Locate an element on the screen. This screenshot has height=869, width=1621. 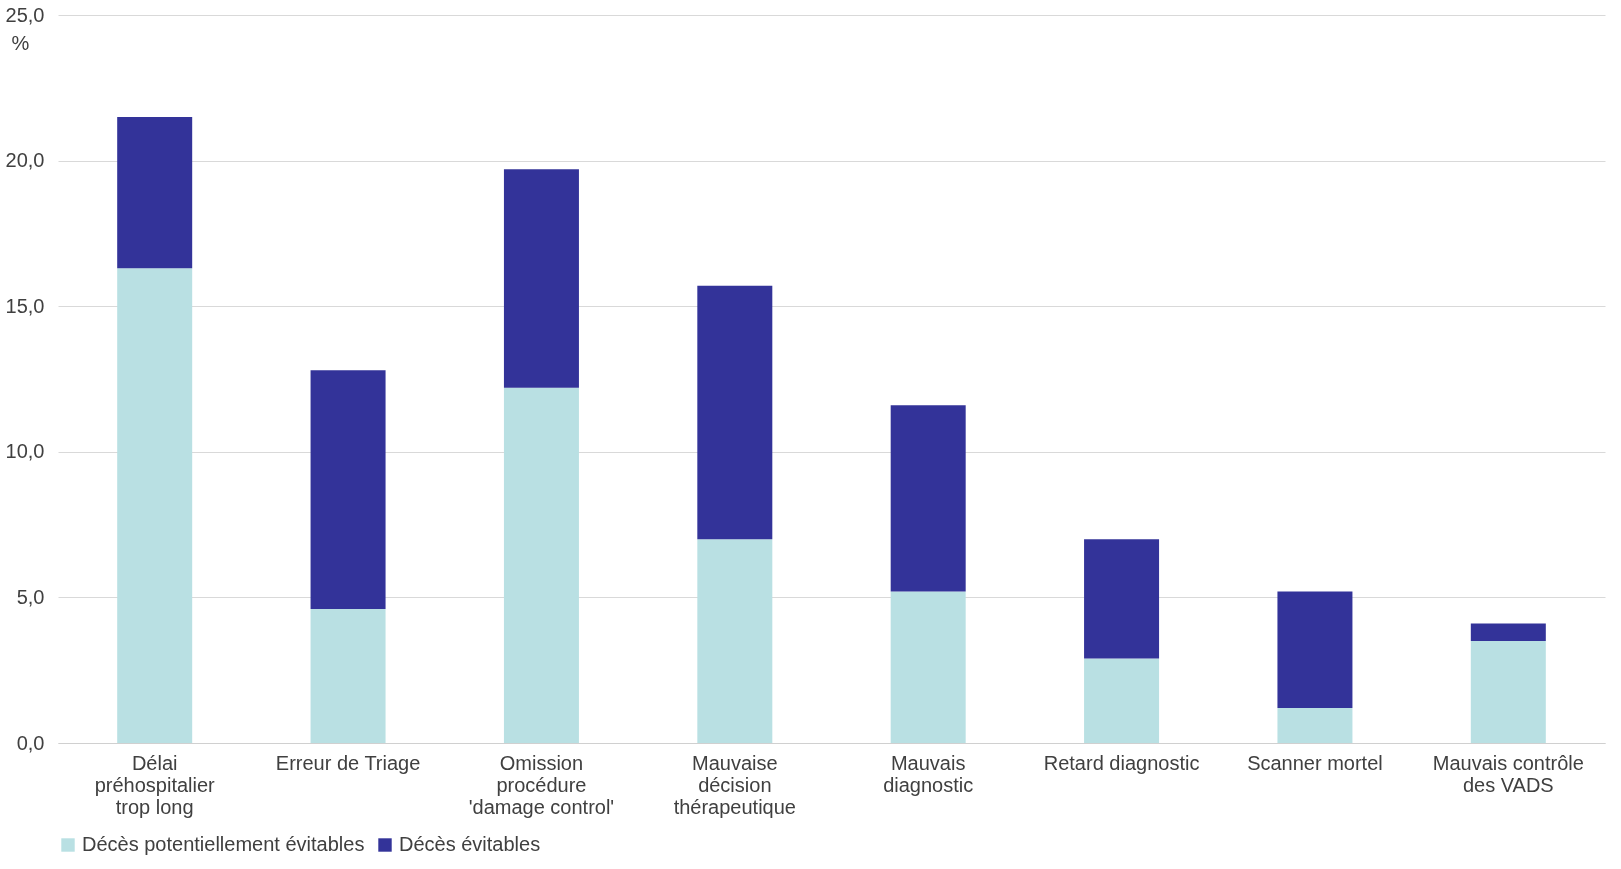
y-tick-label: 0,0 is located at coordinates (30, 742).